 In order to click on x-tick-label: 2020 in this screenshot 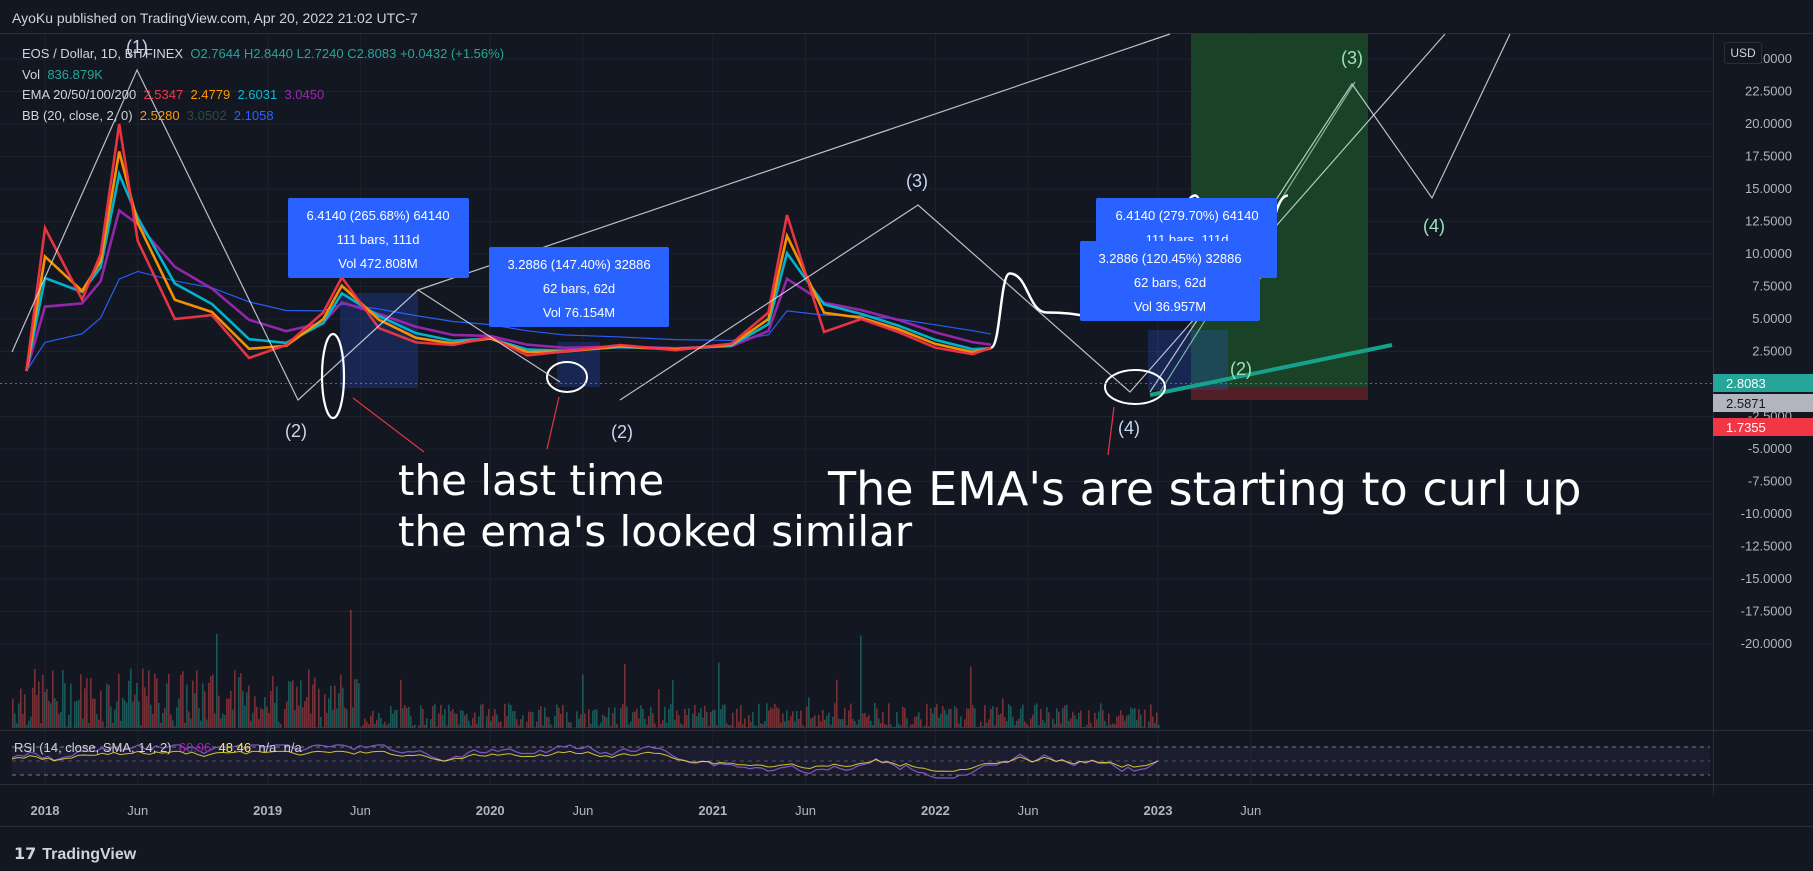, I will do `click(490, 810)`.